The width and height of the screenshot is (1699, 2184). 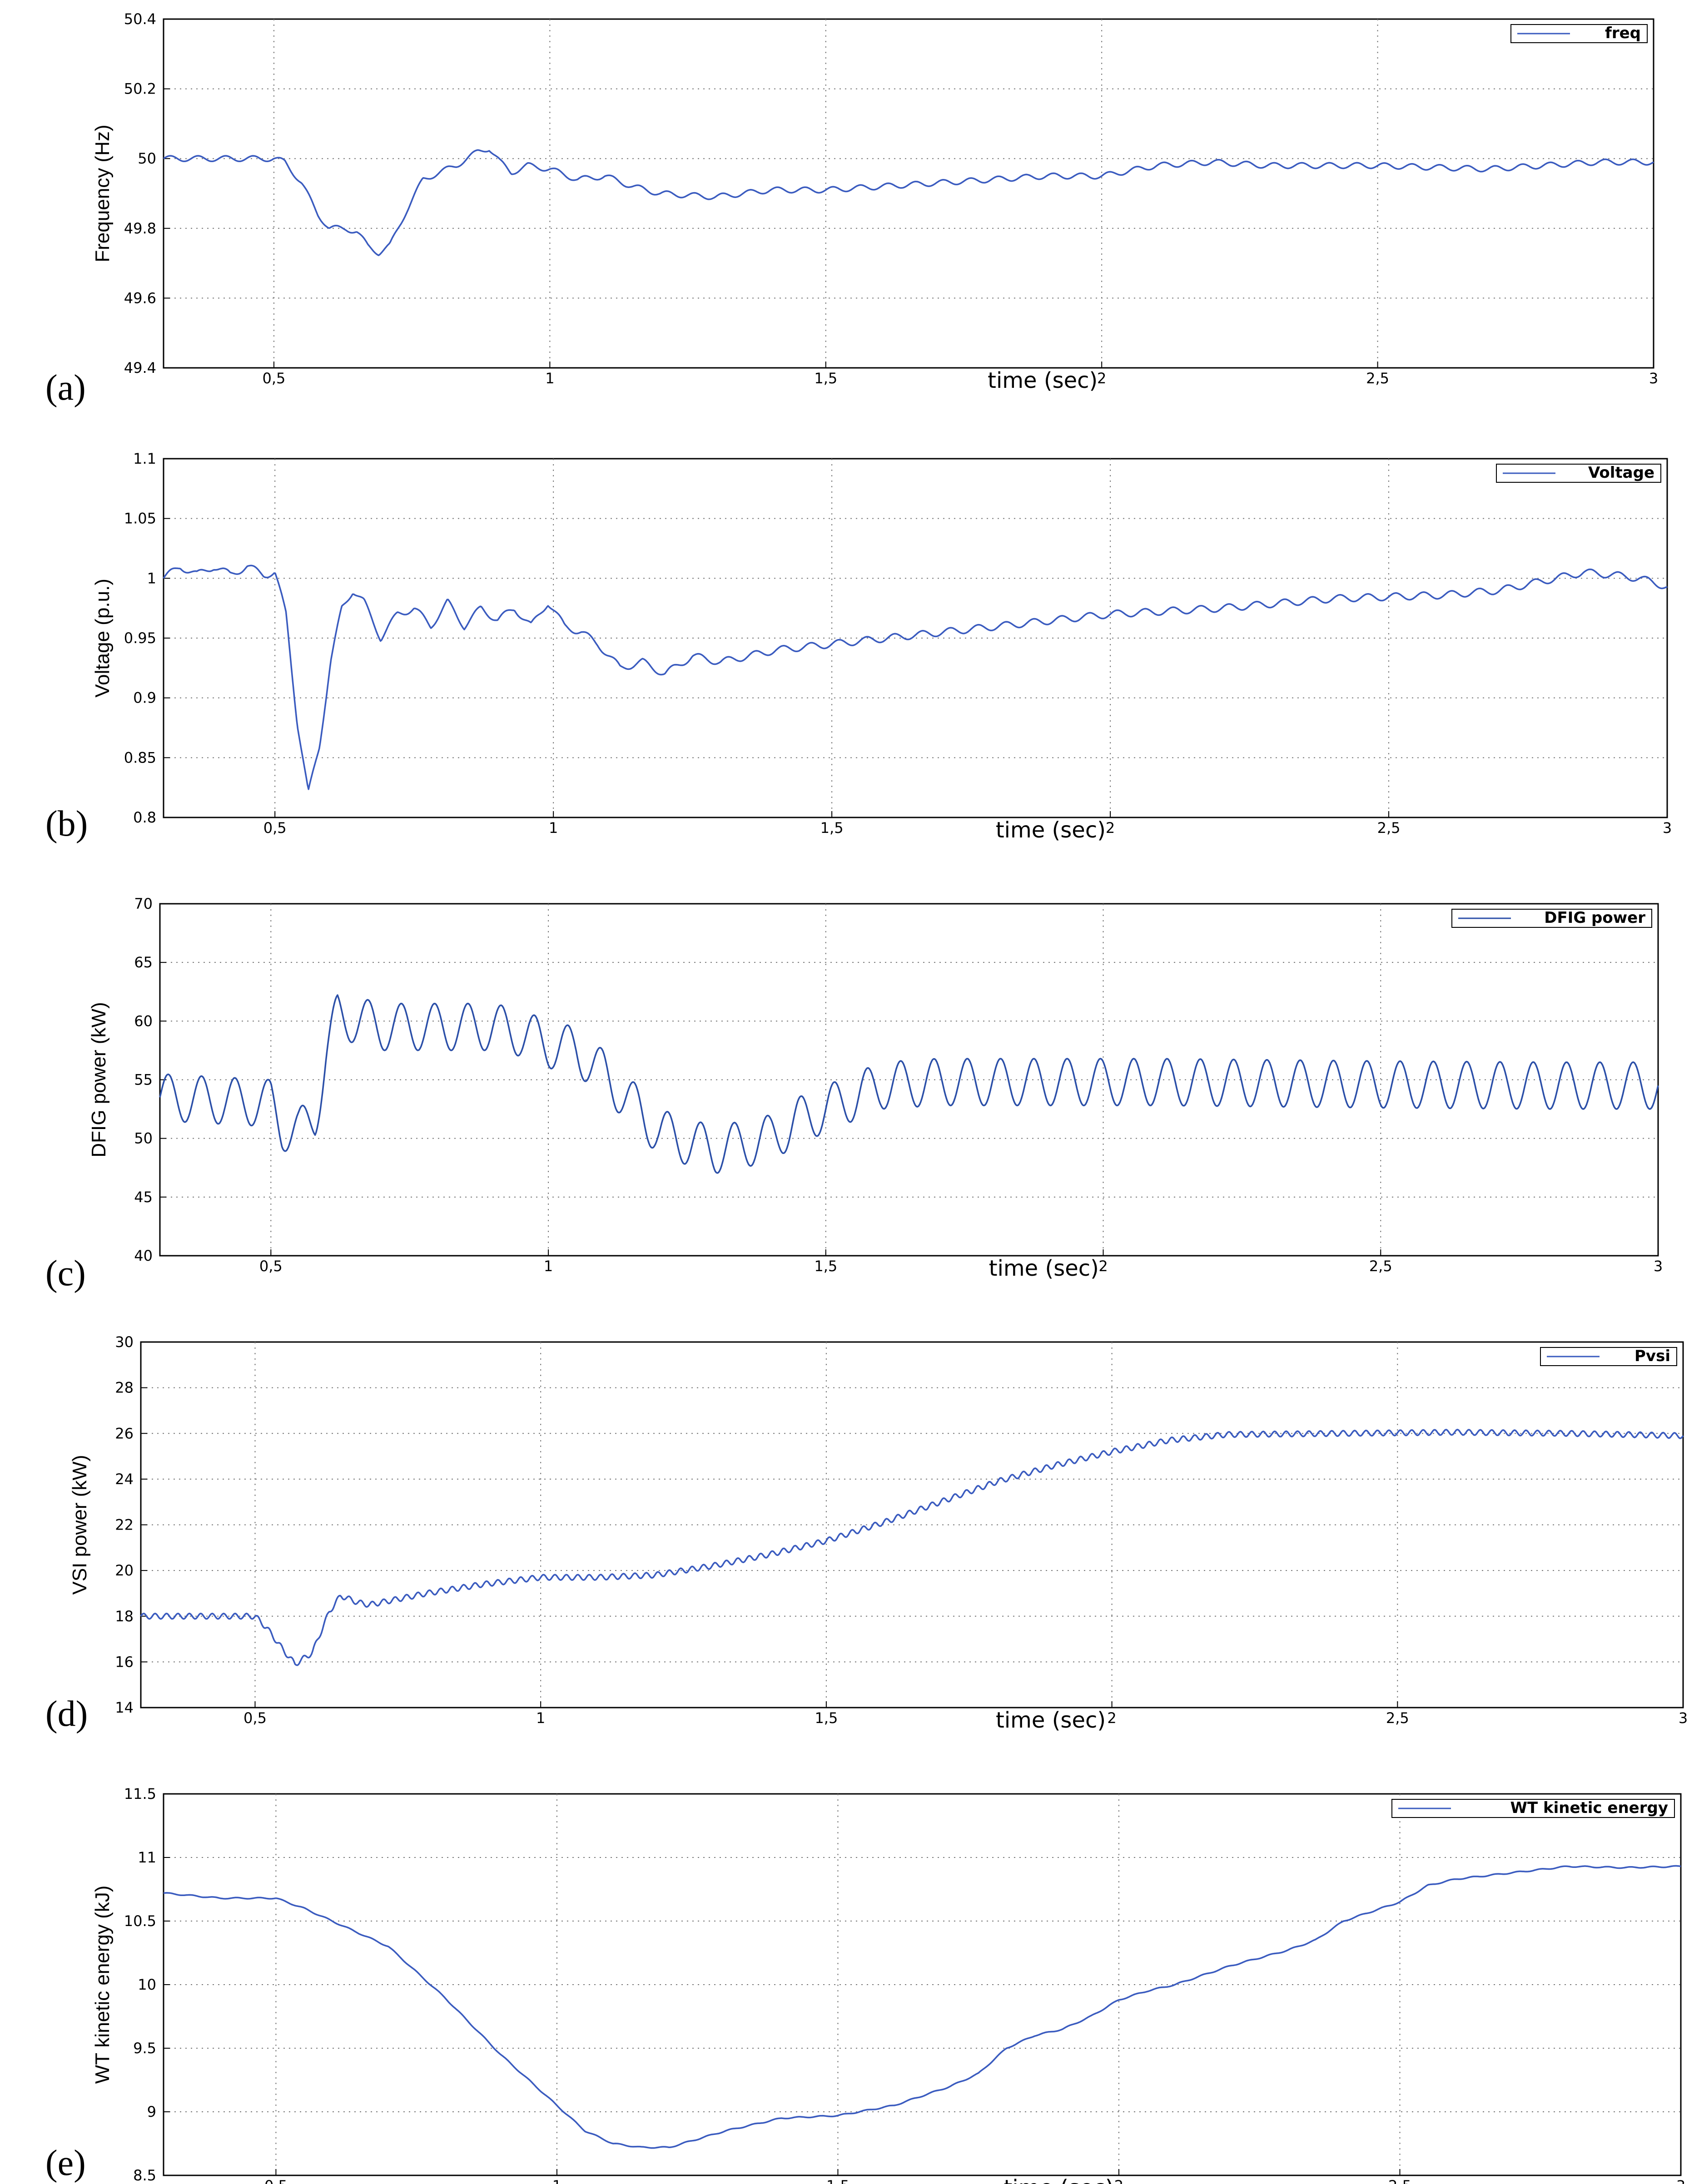 I want to click on panel-label: (b), so click(x=66, y=824).